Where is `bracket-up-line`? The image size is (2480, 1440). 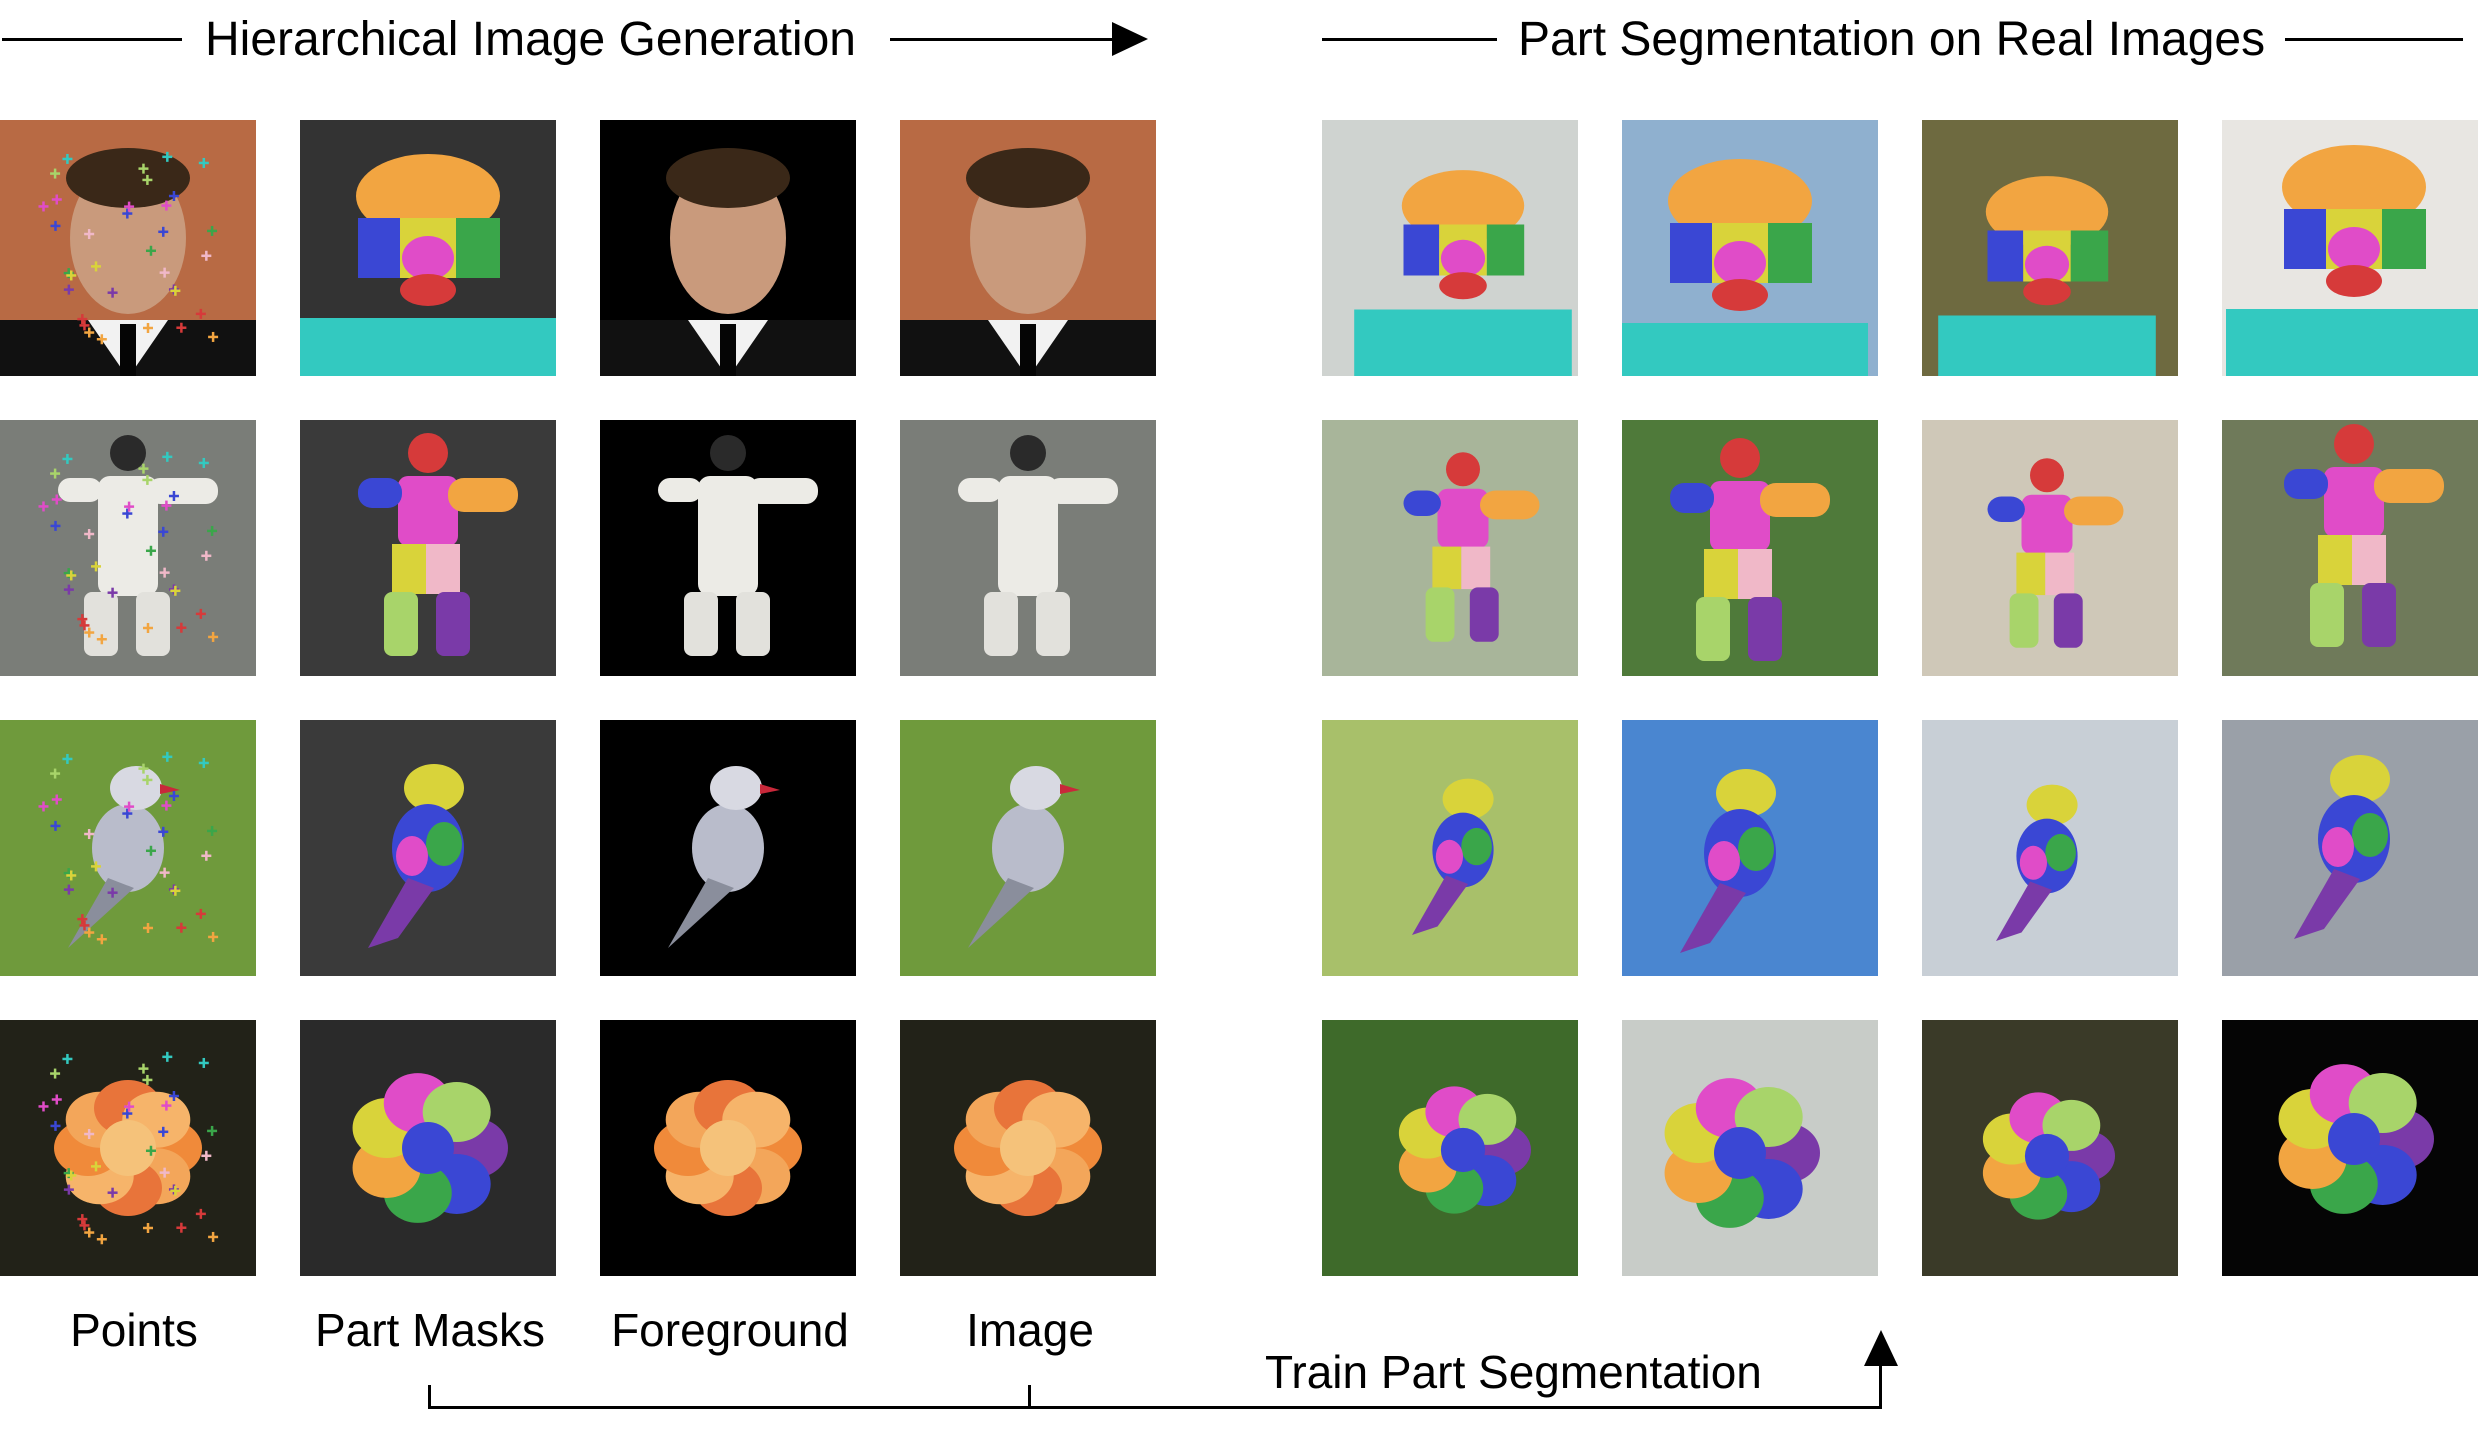 bracket-up-line is located at coordinates (1880, 1384).